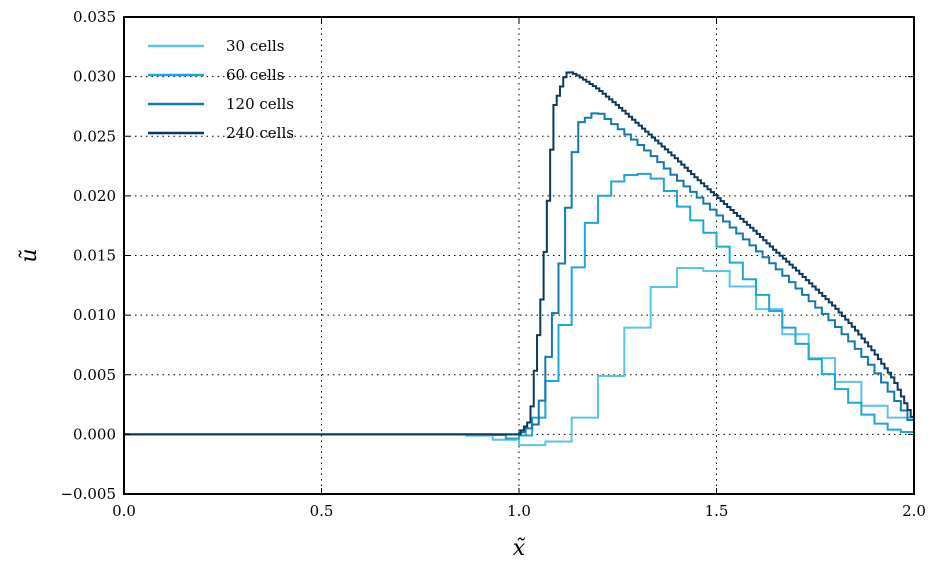 This screenshot has height=565, width=935. What do you see at coordinates (519, 548) in the screenshot?
I see `x-axis-label: x̃` at bounding box center [519, 548].